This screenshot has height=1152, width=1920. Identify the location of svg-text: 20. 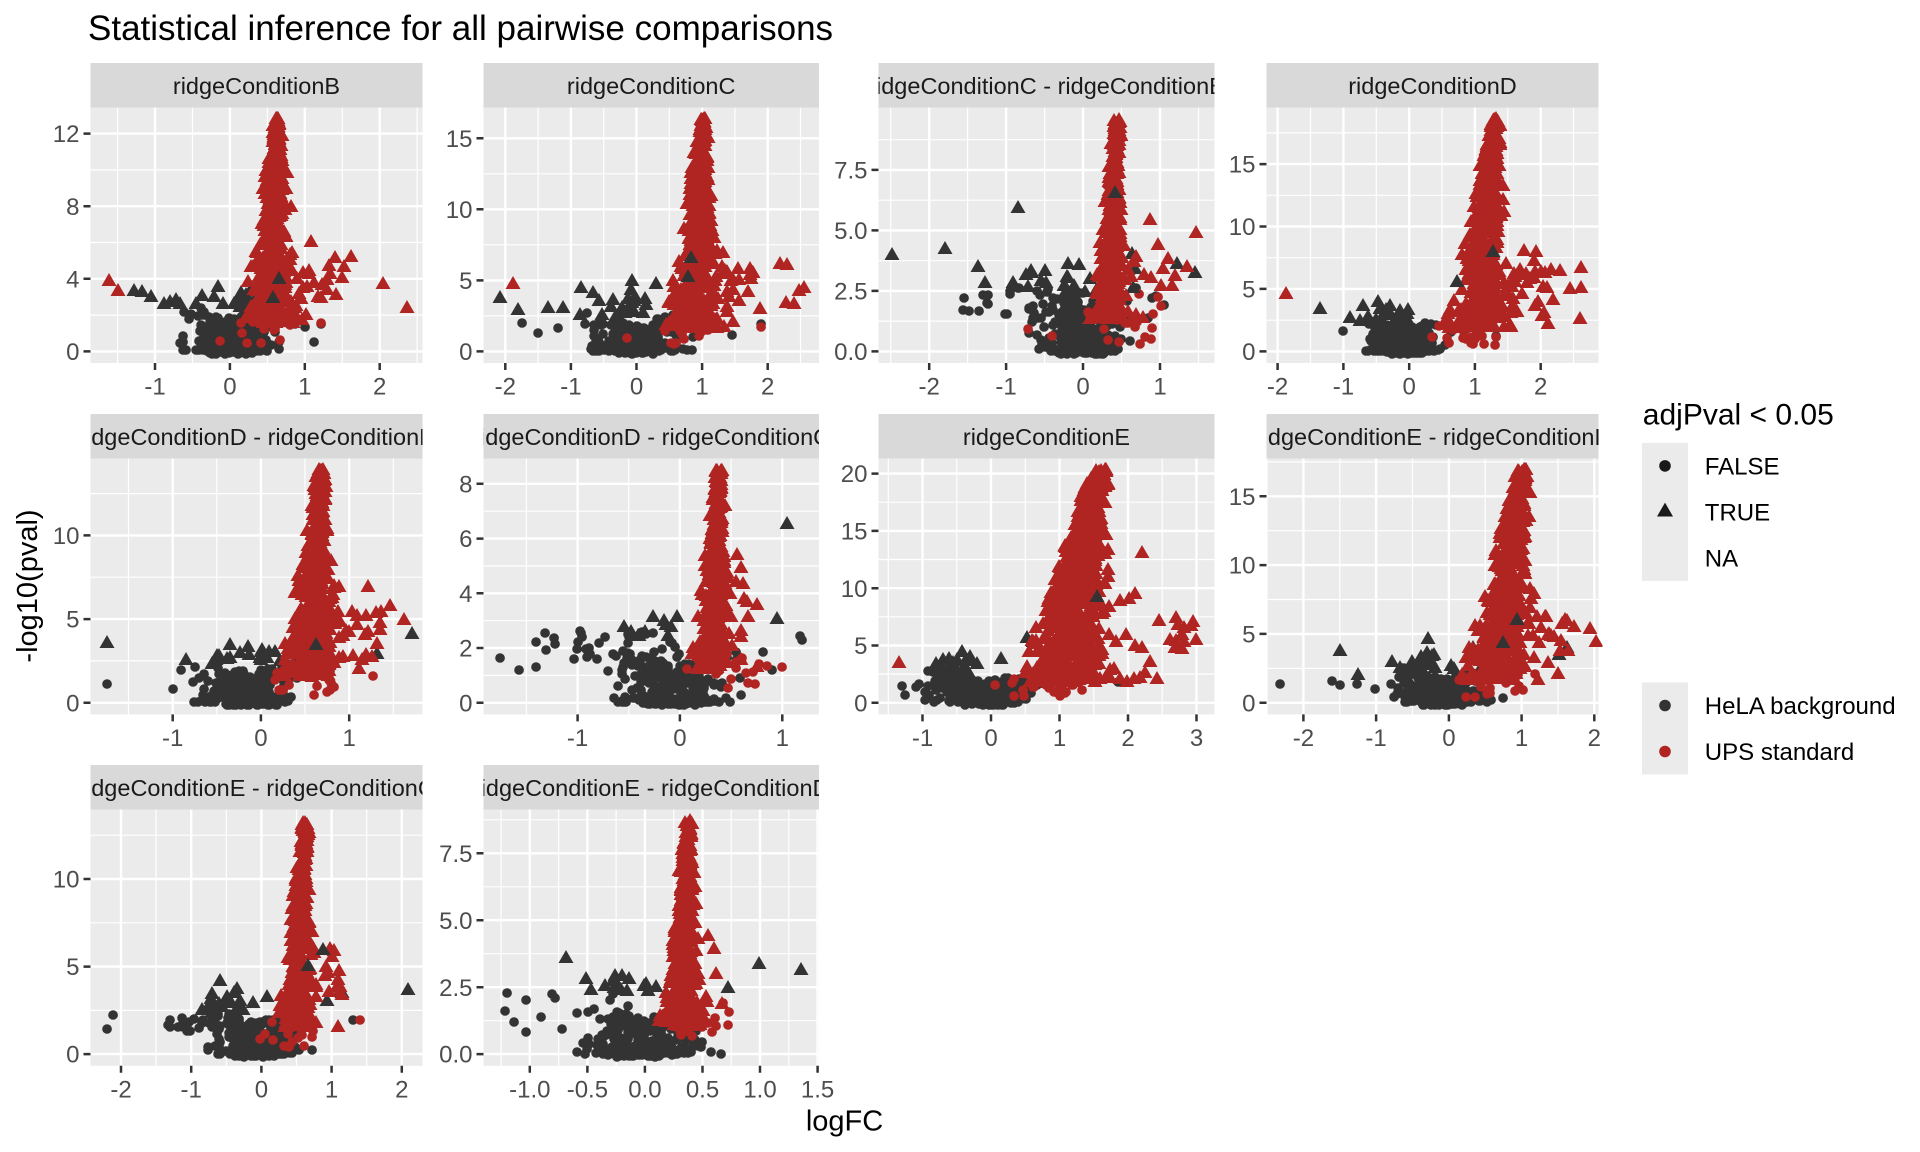
(854, 474).